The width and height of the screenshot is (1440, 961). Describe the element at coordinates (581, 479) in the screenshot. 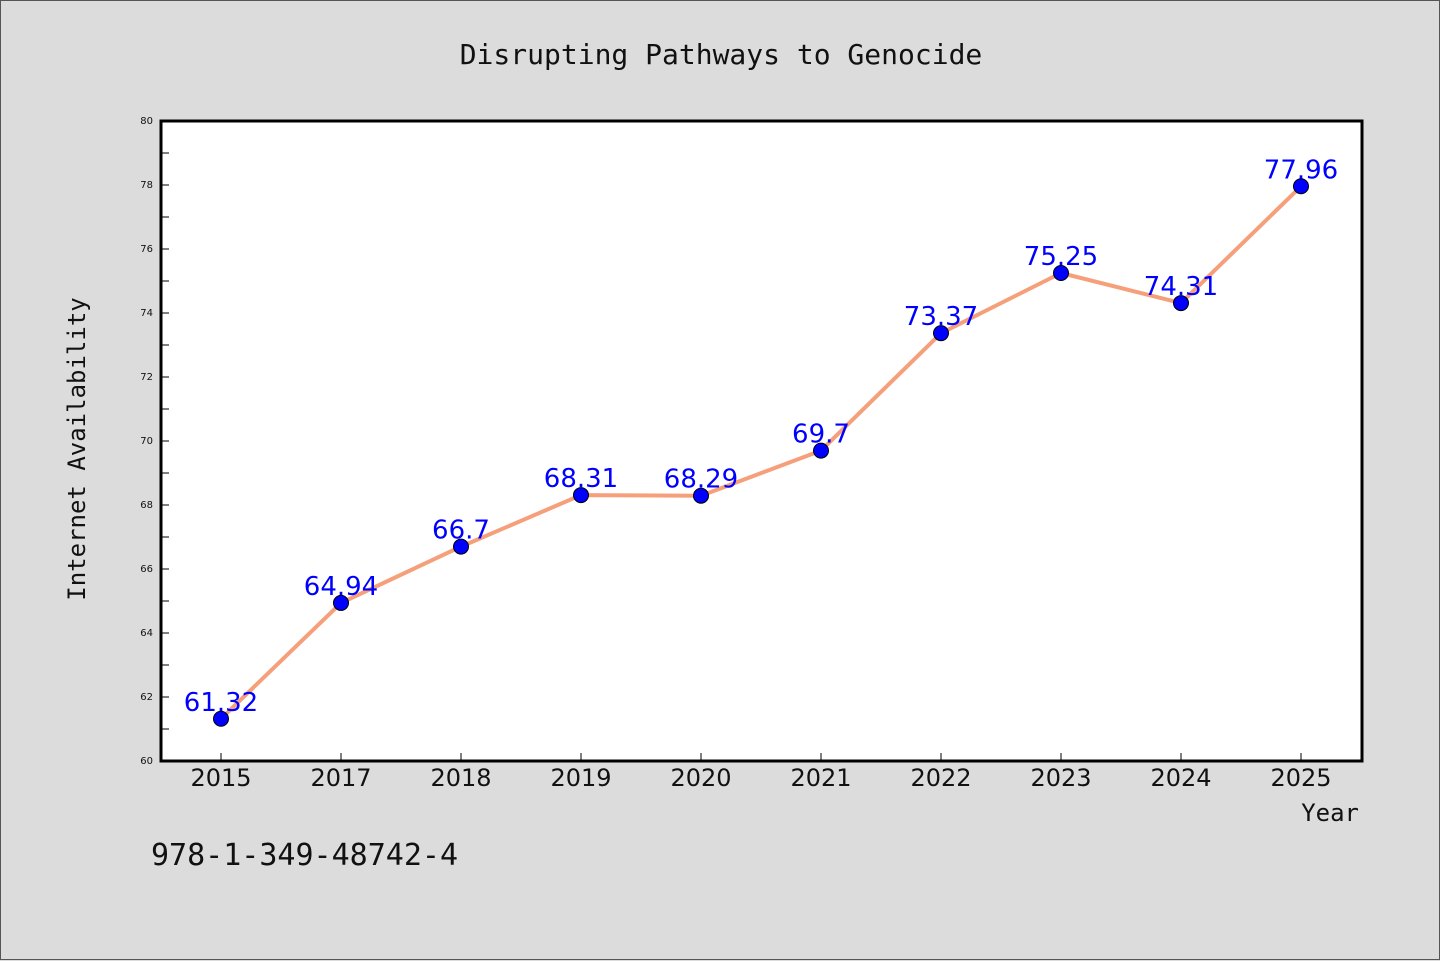

I see `data-label-2019: 68.31` at that location.